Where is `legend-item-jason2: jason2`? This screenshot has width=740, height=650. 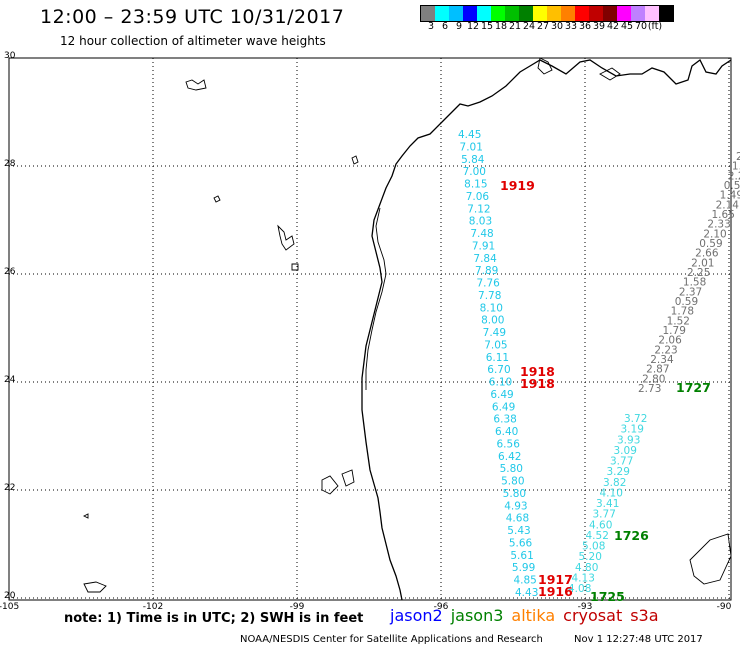 legend-item-jason2: jason2 is located at coordinates (416, 615).